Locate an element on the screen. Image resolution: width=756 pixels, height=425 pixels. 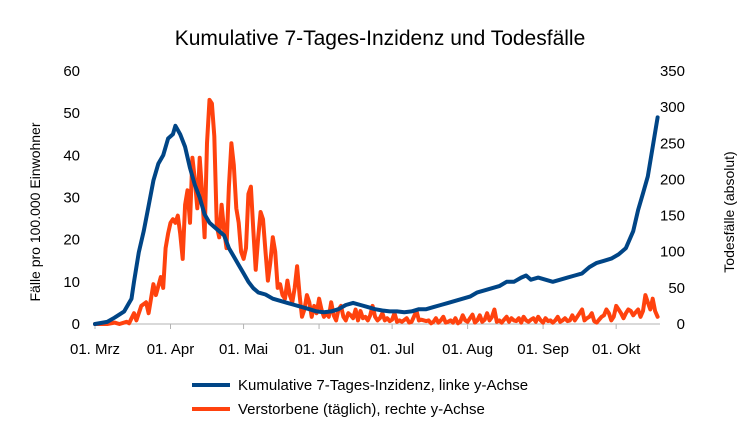
left-y-tick-label: 0 is located at coordinates (76, 324).